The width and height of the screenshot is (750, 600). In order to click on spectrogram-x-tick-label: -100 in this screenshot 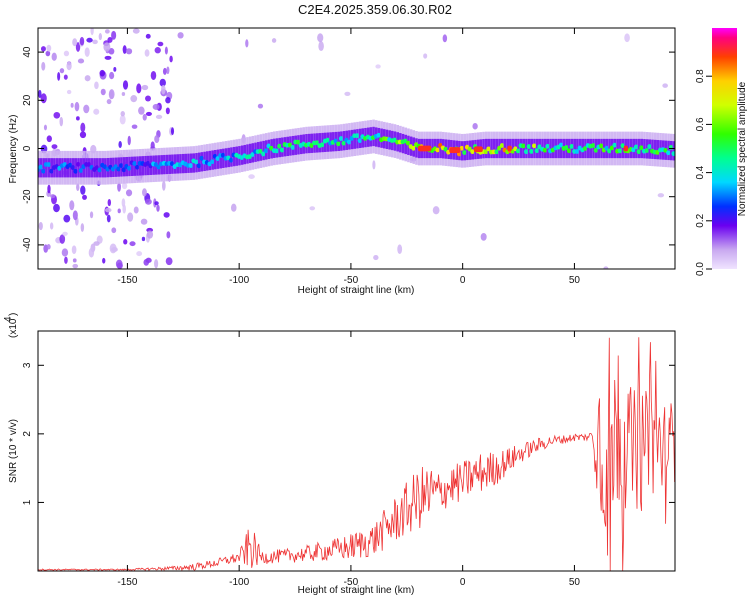, I will do `click(239, 280)`.